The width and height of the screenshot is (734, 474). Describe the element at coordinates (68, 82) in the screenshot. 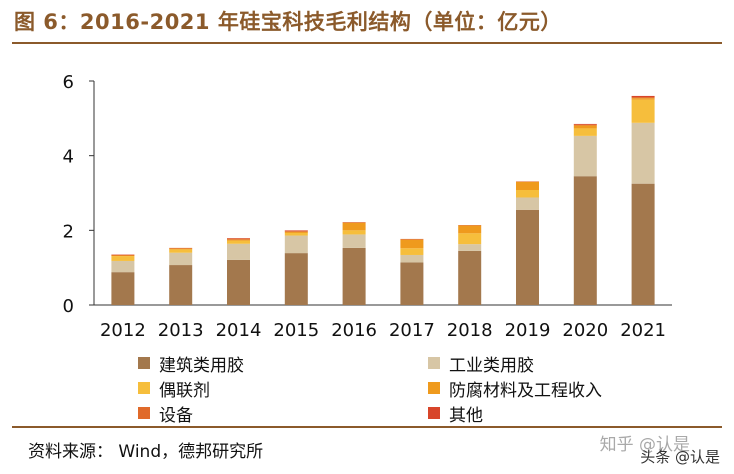

I see `y-tick-label: 6` at that location.